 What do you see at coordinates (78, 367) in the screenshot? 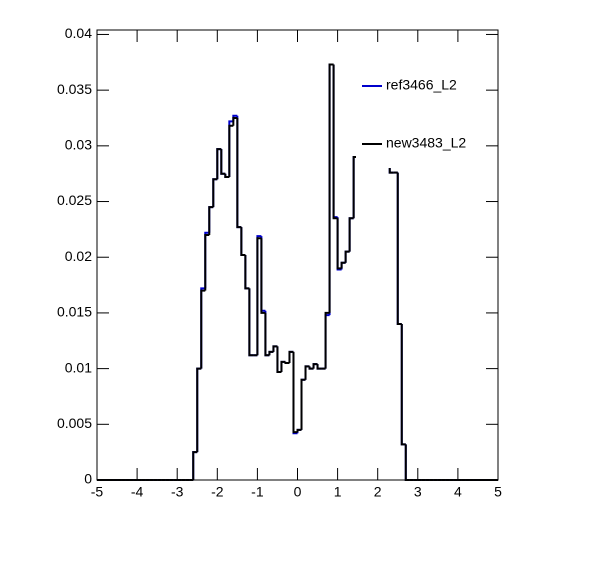
I see `y-tick-label: 0.01` at bounding box center [78, 367].